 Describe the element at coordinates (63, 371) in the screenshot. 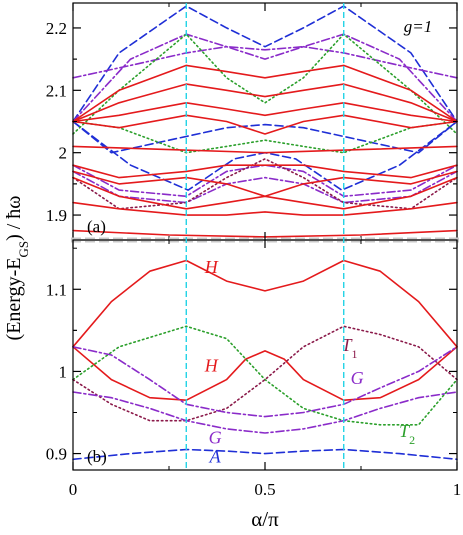

I see `y-tick-label: 1` at that location.